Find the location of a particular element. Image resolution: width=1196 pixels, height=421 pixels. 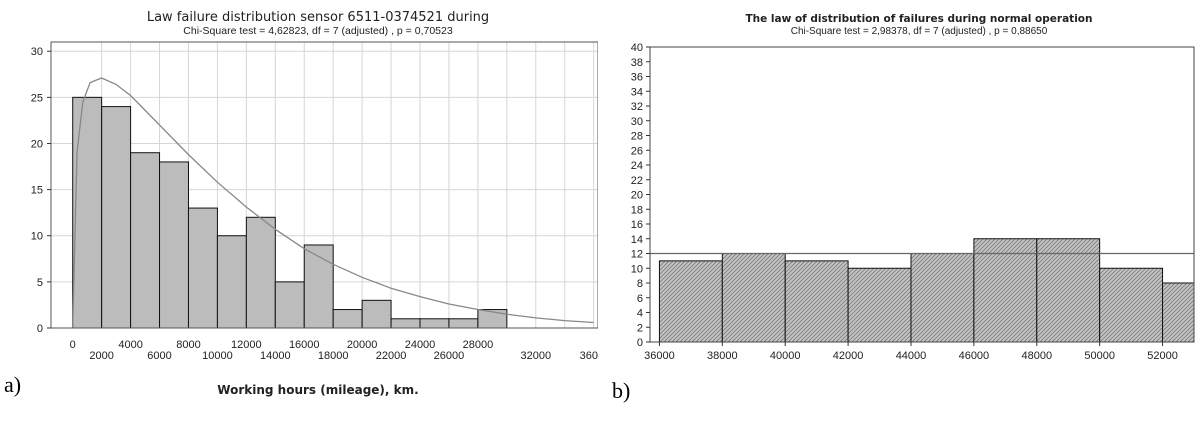

chart-a-xtick-label-upper: 16000 is located at coordinates (304, 345).